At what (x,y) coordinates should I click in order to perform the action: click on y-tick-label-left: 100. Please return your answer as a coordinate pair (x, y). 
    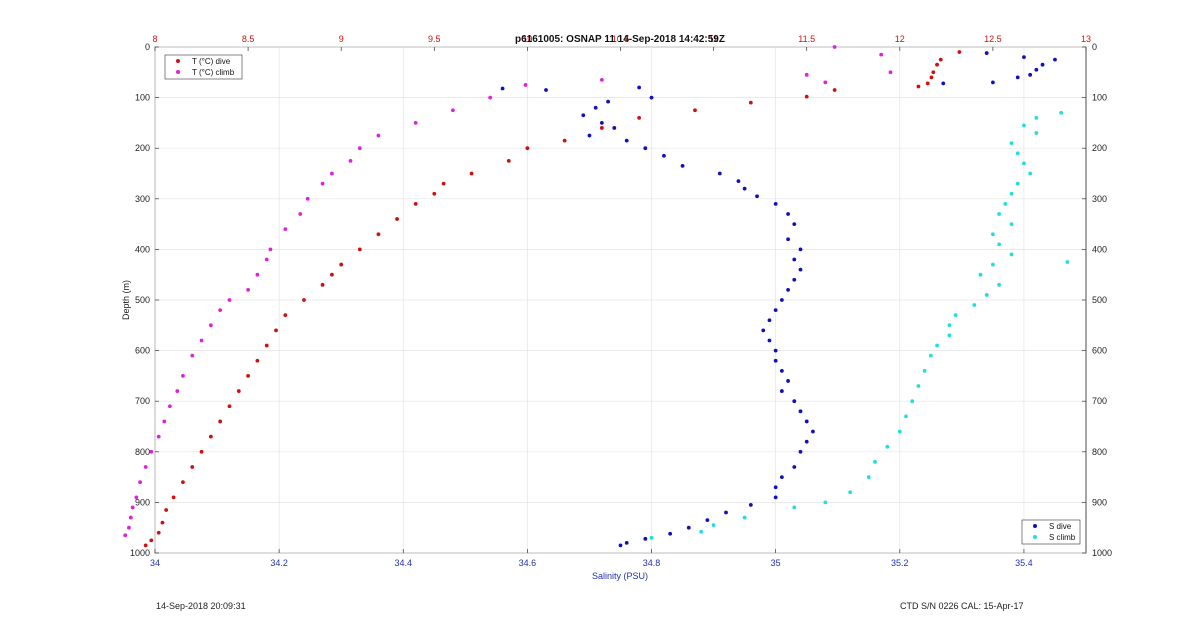
    Looking at the image, I should click on (142, 98).